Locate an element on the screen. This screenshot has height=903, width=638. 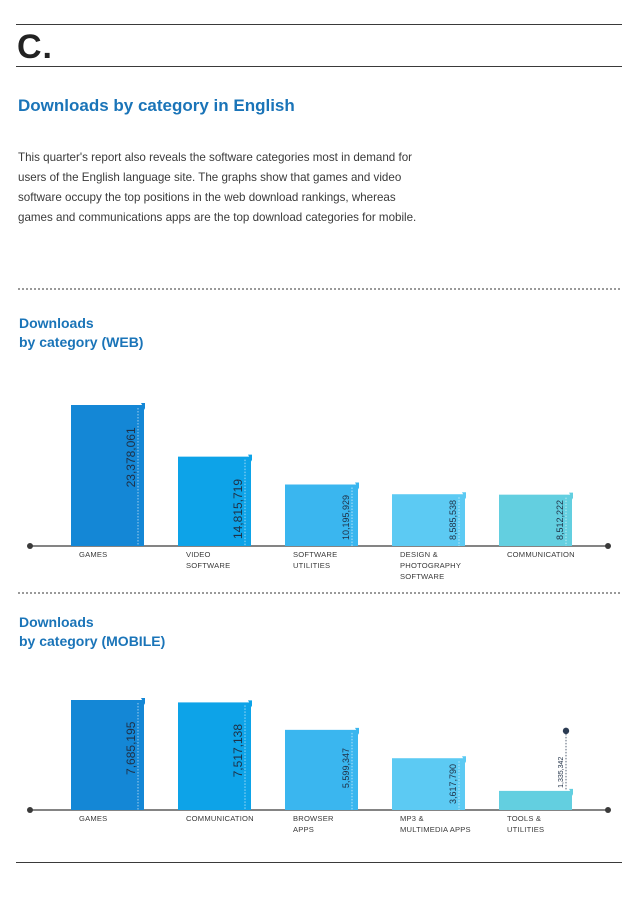
category-label: DESIGN & is located at coordinates (419, 554).